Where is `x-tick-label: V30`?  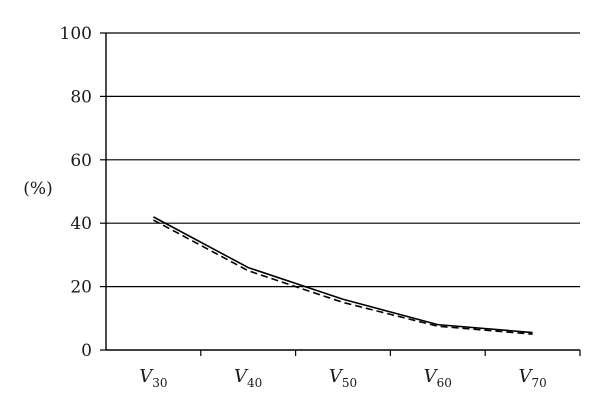 x-tick-label: V30 is located at coordinates (153, 378).